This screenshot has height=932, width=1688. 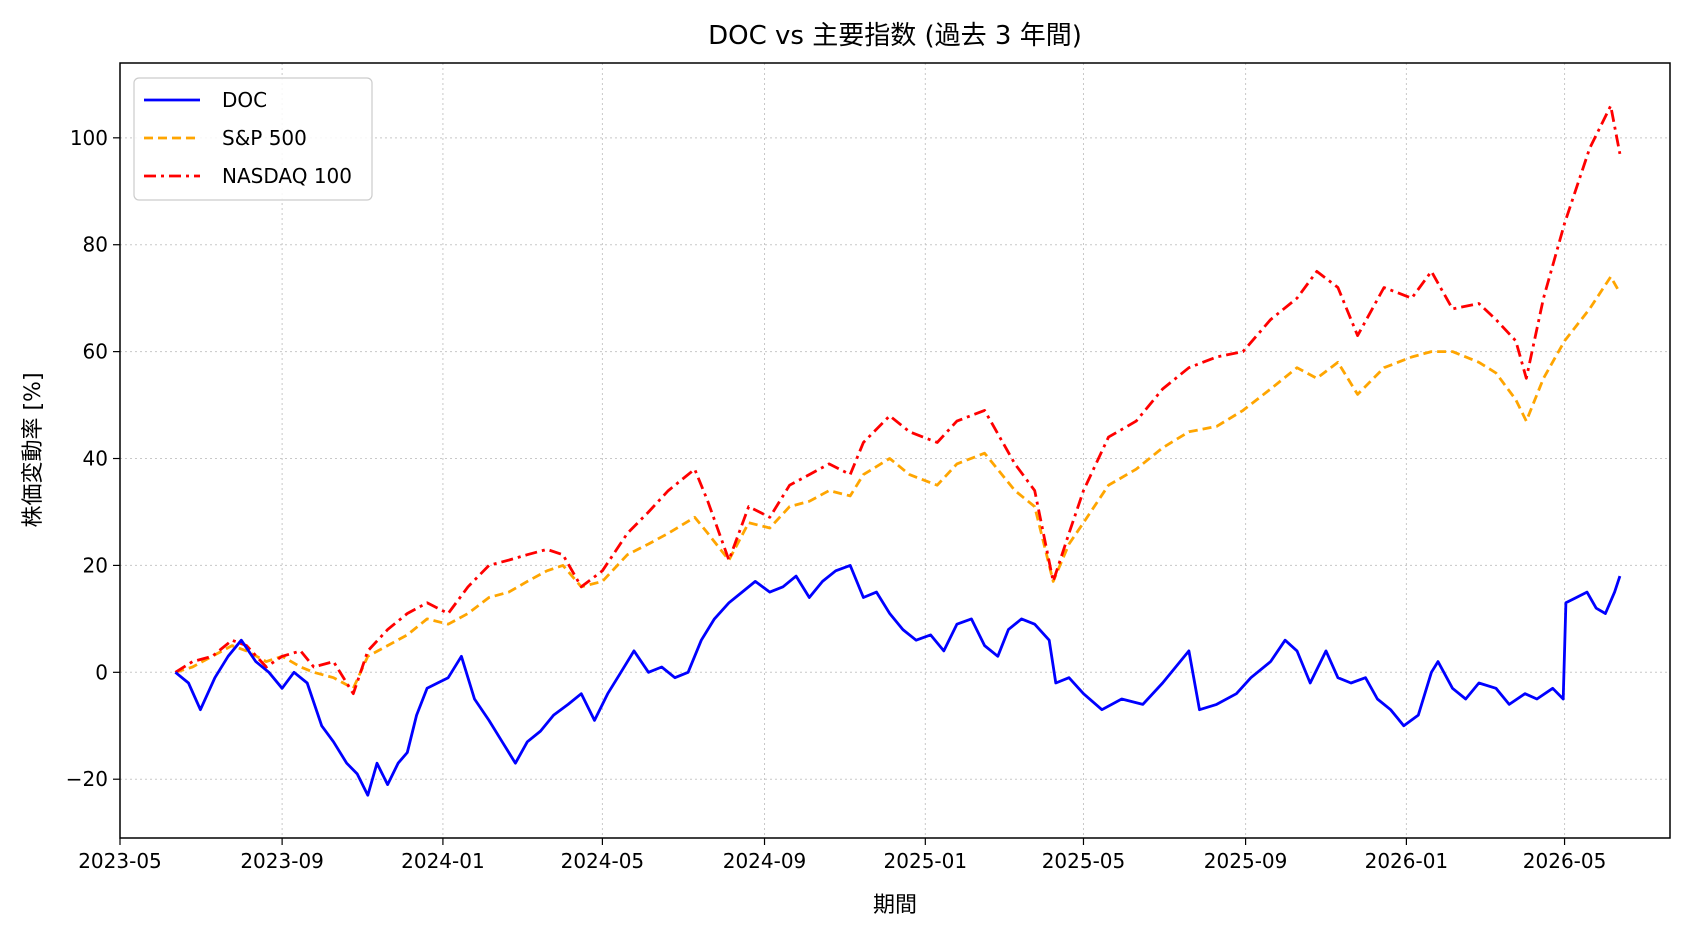 I want to click on x-tick-label: 2024-09, so click(x=765, y=861).